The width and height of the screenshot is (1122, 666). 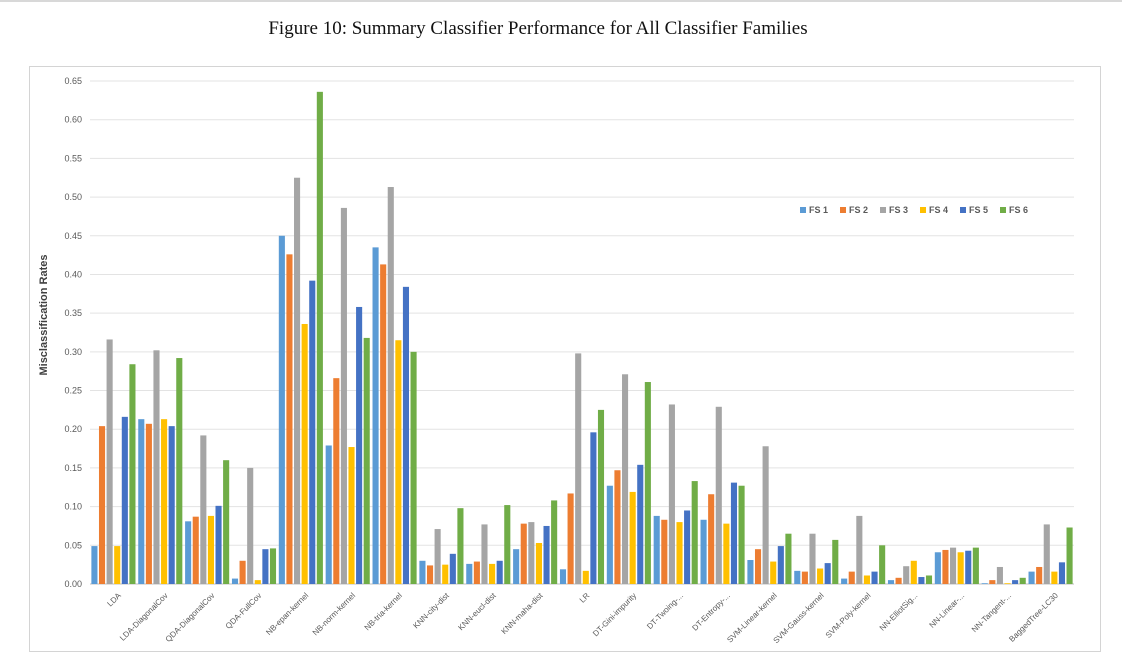 What do you see at coordinates (73, 545) in the screenshot?
I see `y-tick-label: 0.05` at bounding box center [73, 545].